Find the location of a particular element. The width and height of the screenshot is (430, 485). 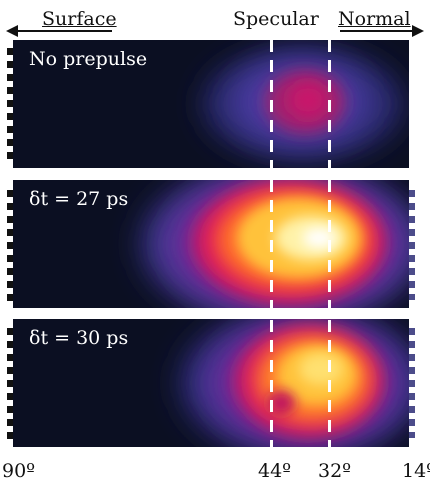

angle-label-32: 32º is located at coordinates (335, 471).